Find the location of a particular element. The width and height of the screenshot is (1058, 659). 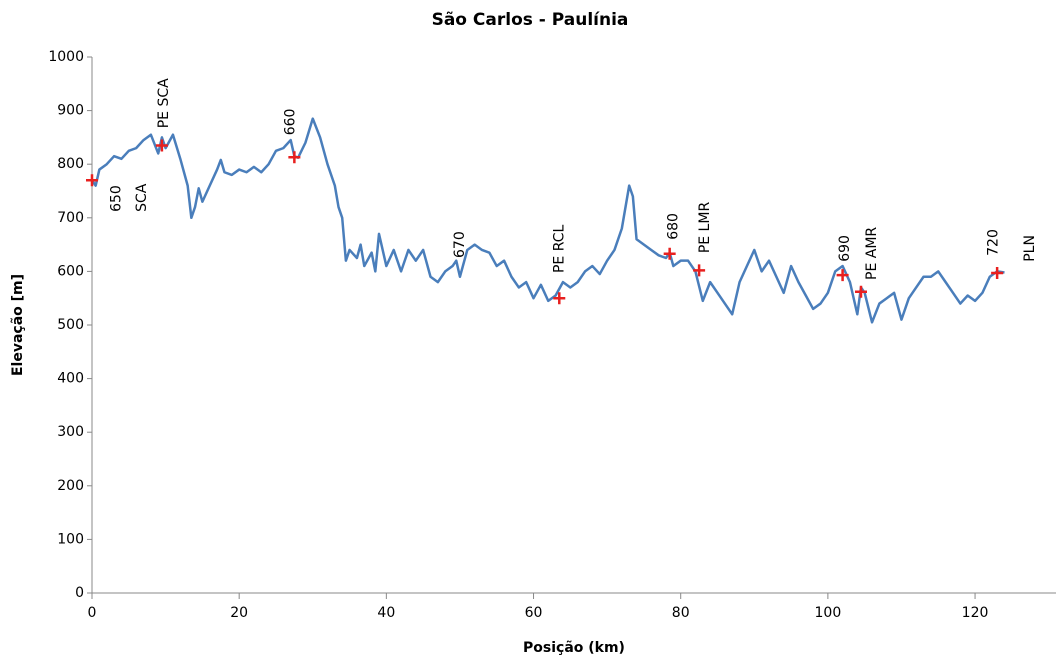

y-tick-label: 300 is located at coordinates (70, 432).